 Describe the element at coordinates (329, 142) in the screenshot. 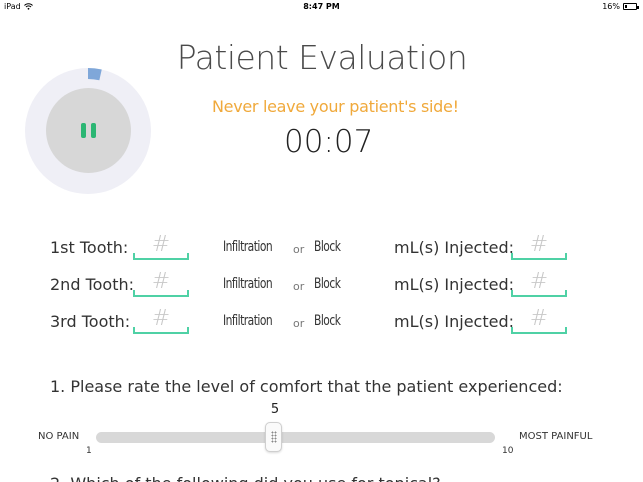

I see `timer-display: 00:07` at that location.